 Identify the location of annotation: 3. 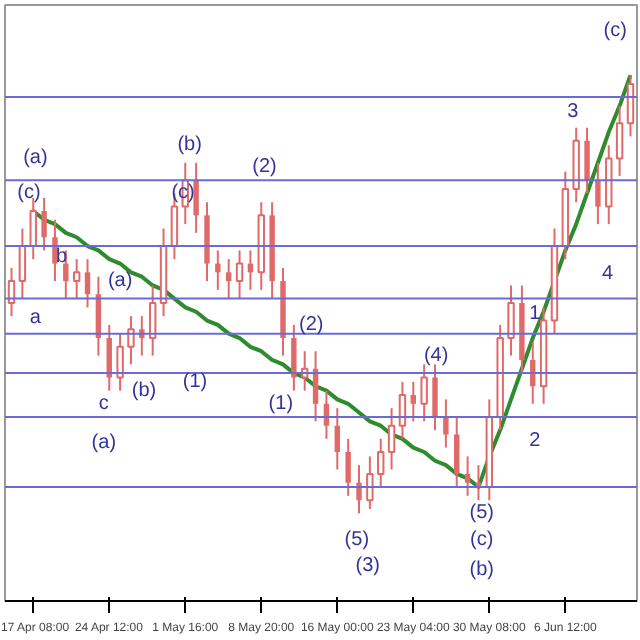
(573, 112).